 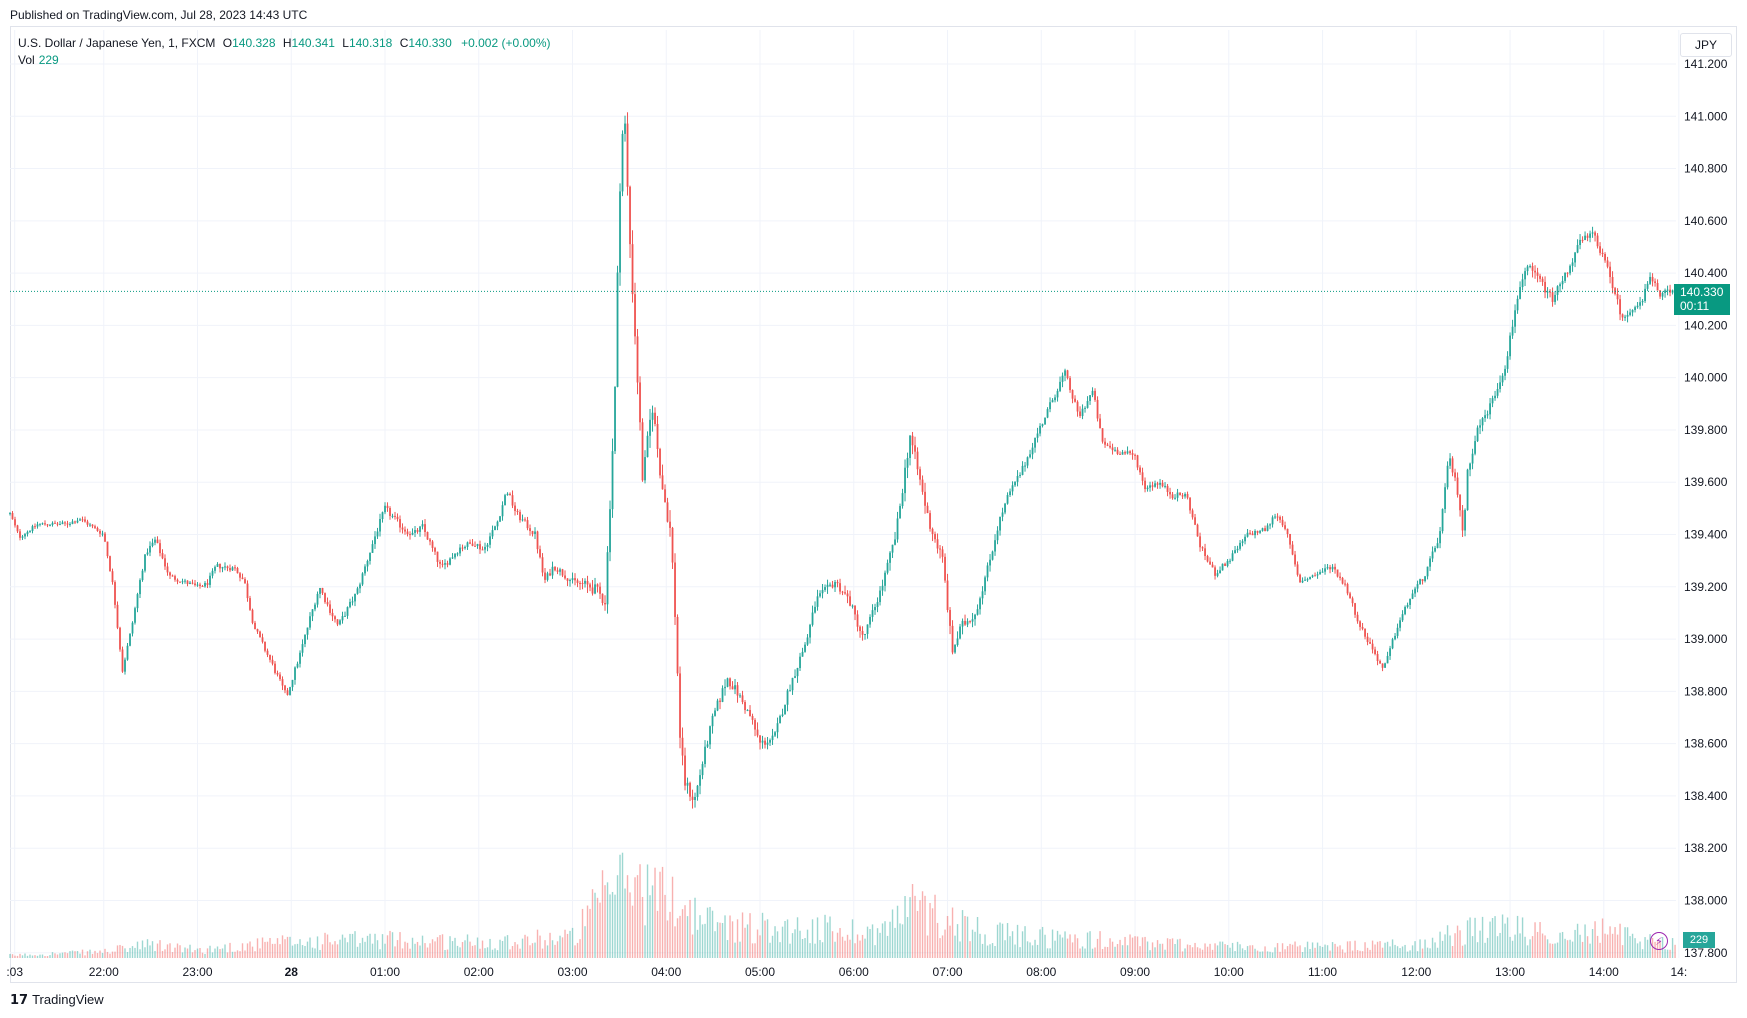 What do you see at coordinates (1135, 972) in the screenshot?
I see `x-tick-label: 09:00` at bounding box center [1135, 972].